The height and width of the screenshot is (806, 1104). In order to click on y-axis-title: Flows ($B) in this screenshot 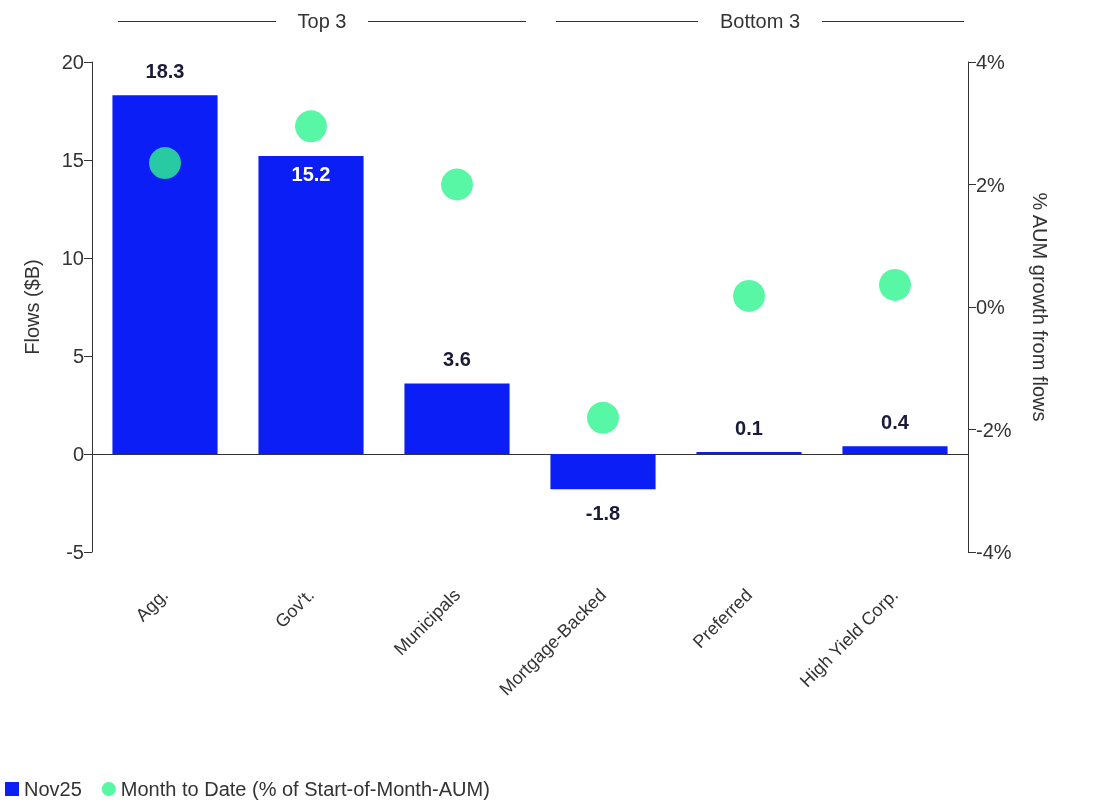, I will do `click(32, 307)`.